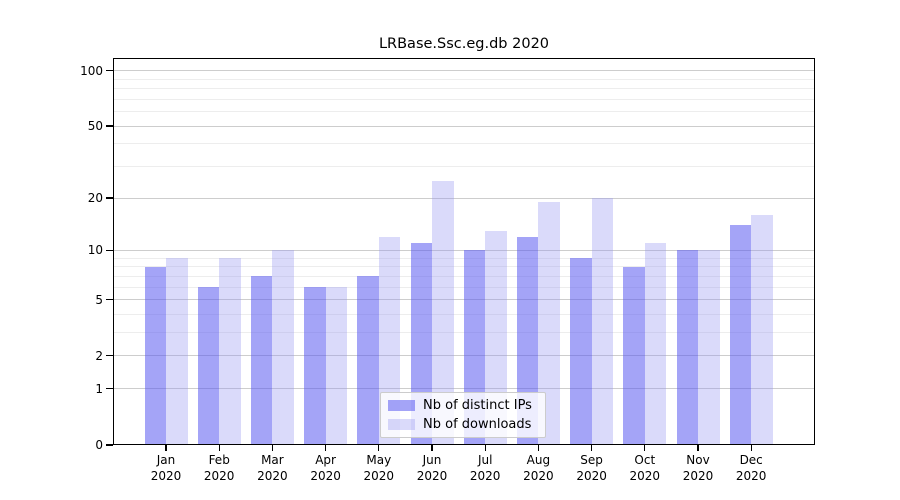 The image size is (900, 500). I want to click on x-tick-label-mar: Mar 2020, so click(272, 468).